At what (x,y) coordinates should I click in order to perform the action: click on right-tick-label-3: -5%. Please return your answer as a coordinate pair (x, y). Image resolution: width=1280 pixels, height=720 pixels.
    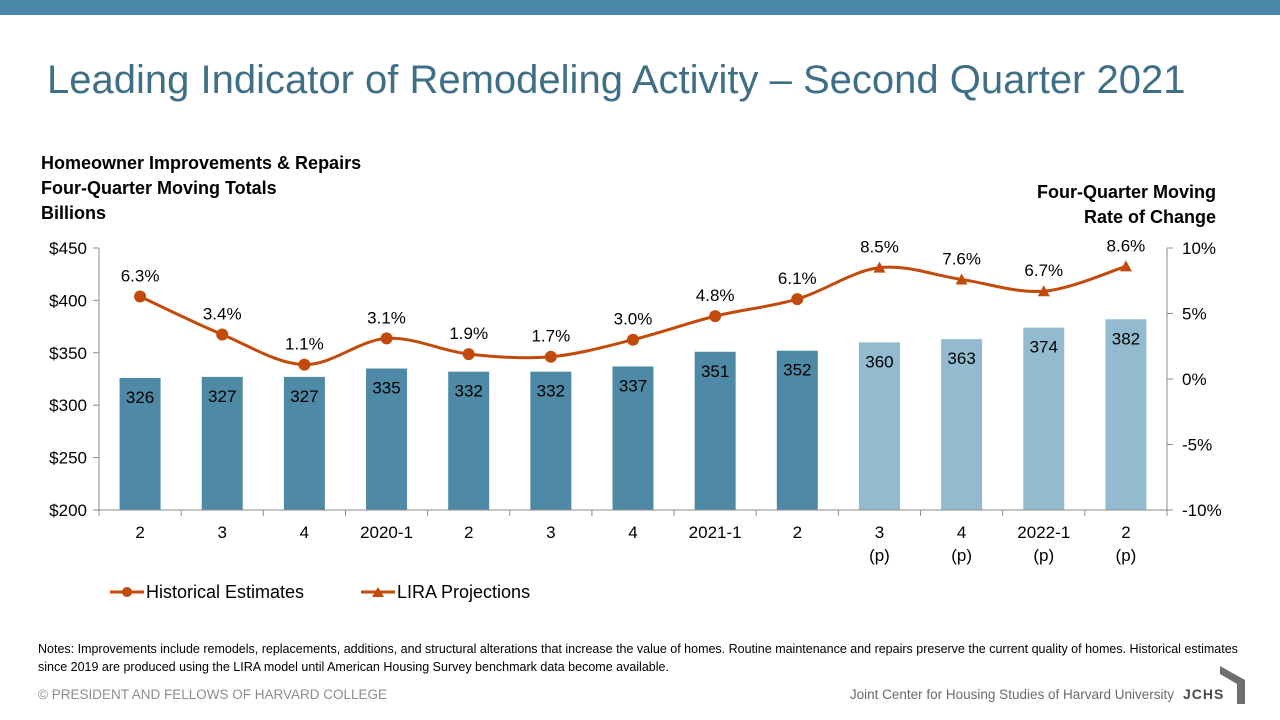
    Looking at the image, I should click on (1197, 445).